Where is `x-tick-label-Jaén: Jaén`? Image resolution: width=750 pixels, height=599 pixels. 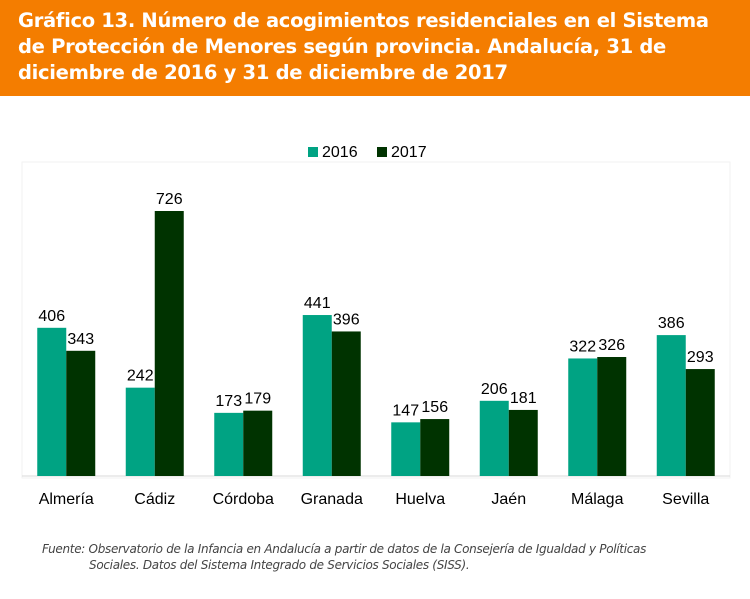 x-tick-label-Jaén: Jaén is located at coordinates (508, 499).